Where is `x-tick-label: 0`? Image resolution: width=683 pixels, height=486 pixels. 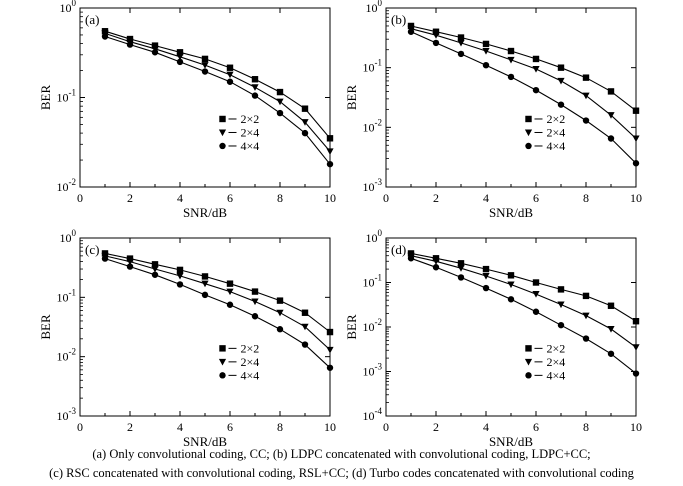 x-tick-label: 0 is located at coordinates (386, 198).